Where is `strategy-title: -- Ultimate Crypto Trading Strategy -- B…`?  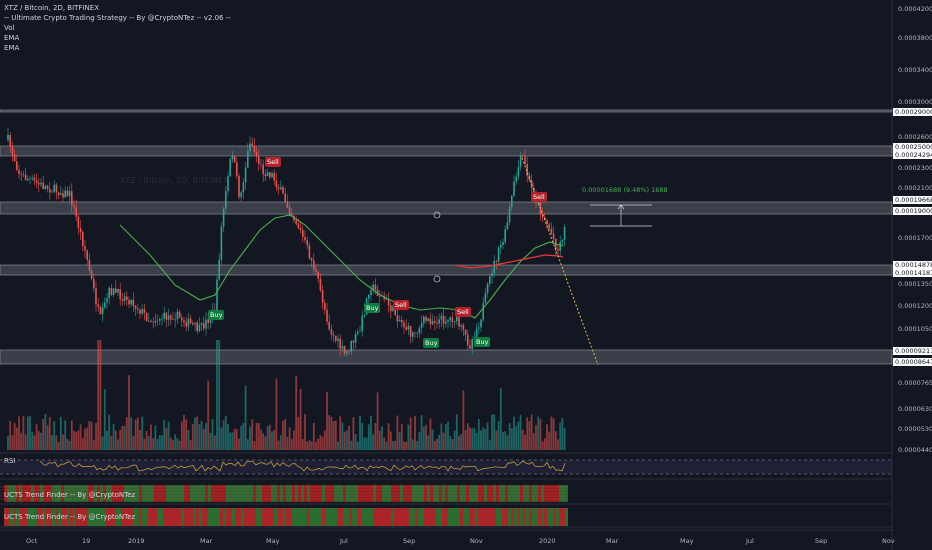 strategy-title: -- Ultimate Crypto Trading Strategy -- B… is located at coordinates (117, 18).